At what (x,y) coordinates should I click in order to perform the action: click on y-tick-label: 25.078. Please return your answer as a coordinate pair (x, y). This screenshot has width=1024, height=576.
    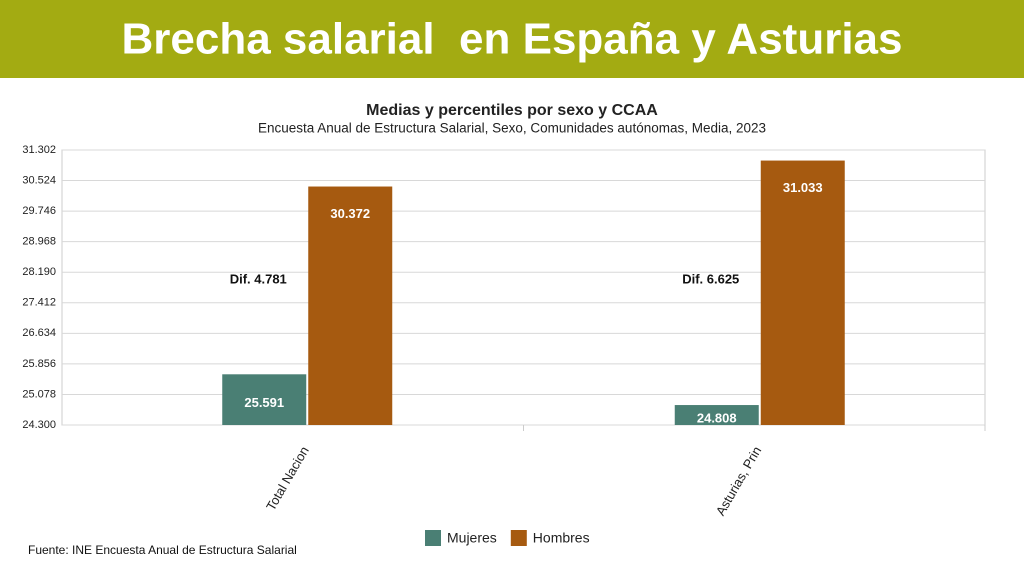
    Looking at the image, I should click on (39, 394).